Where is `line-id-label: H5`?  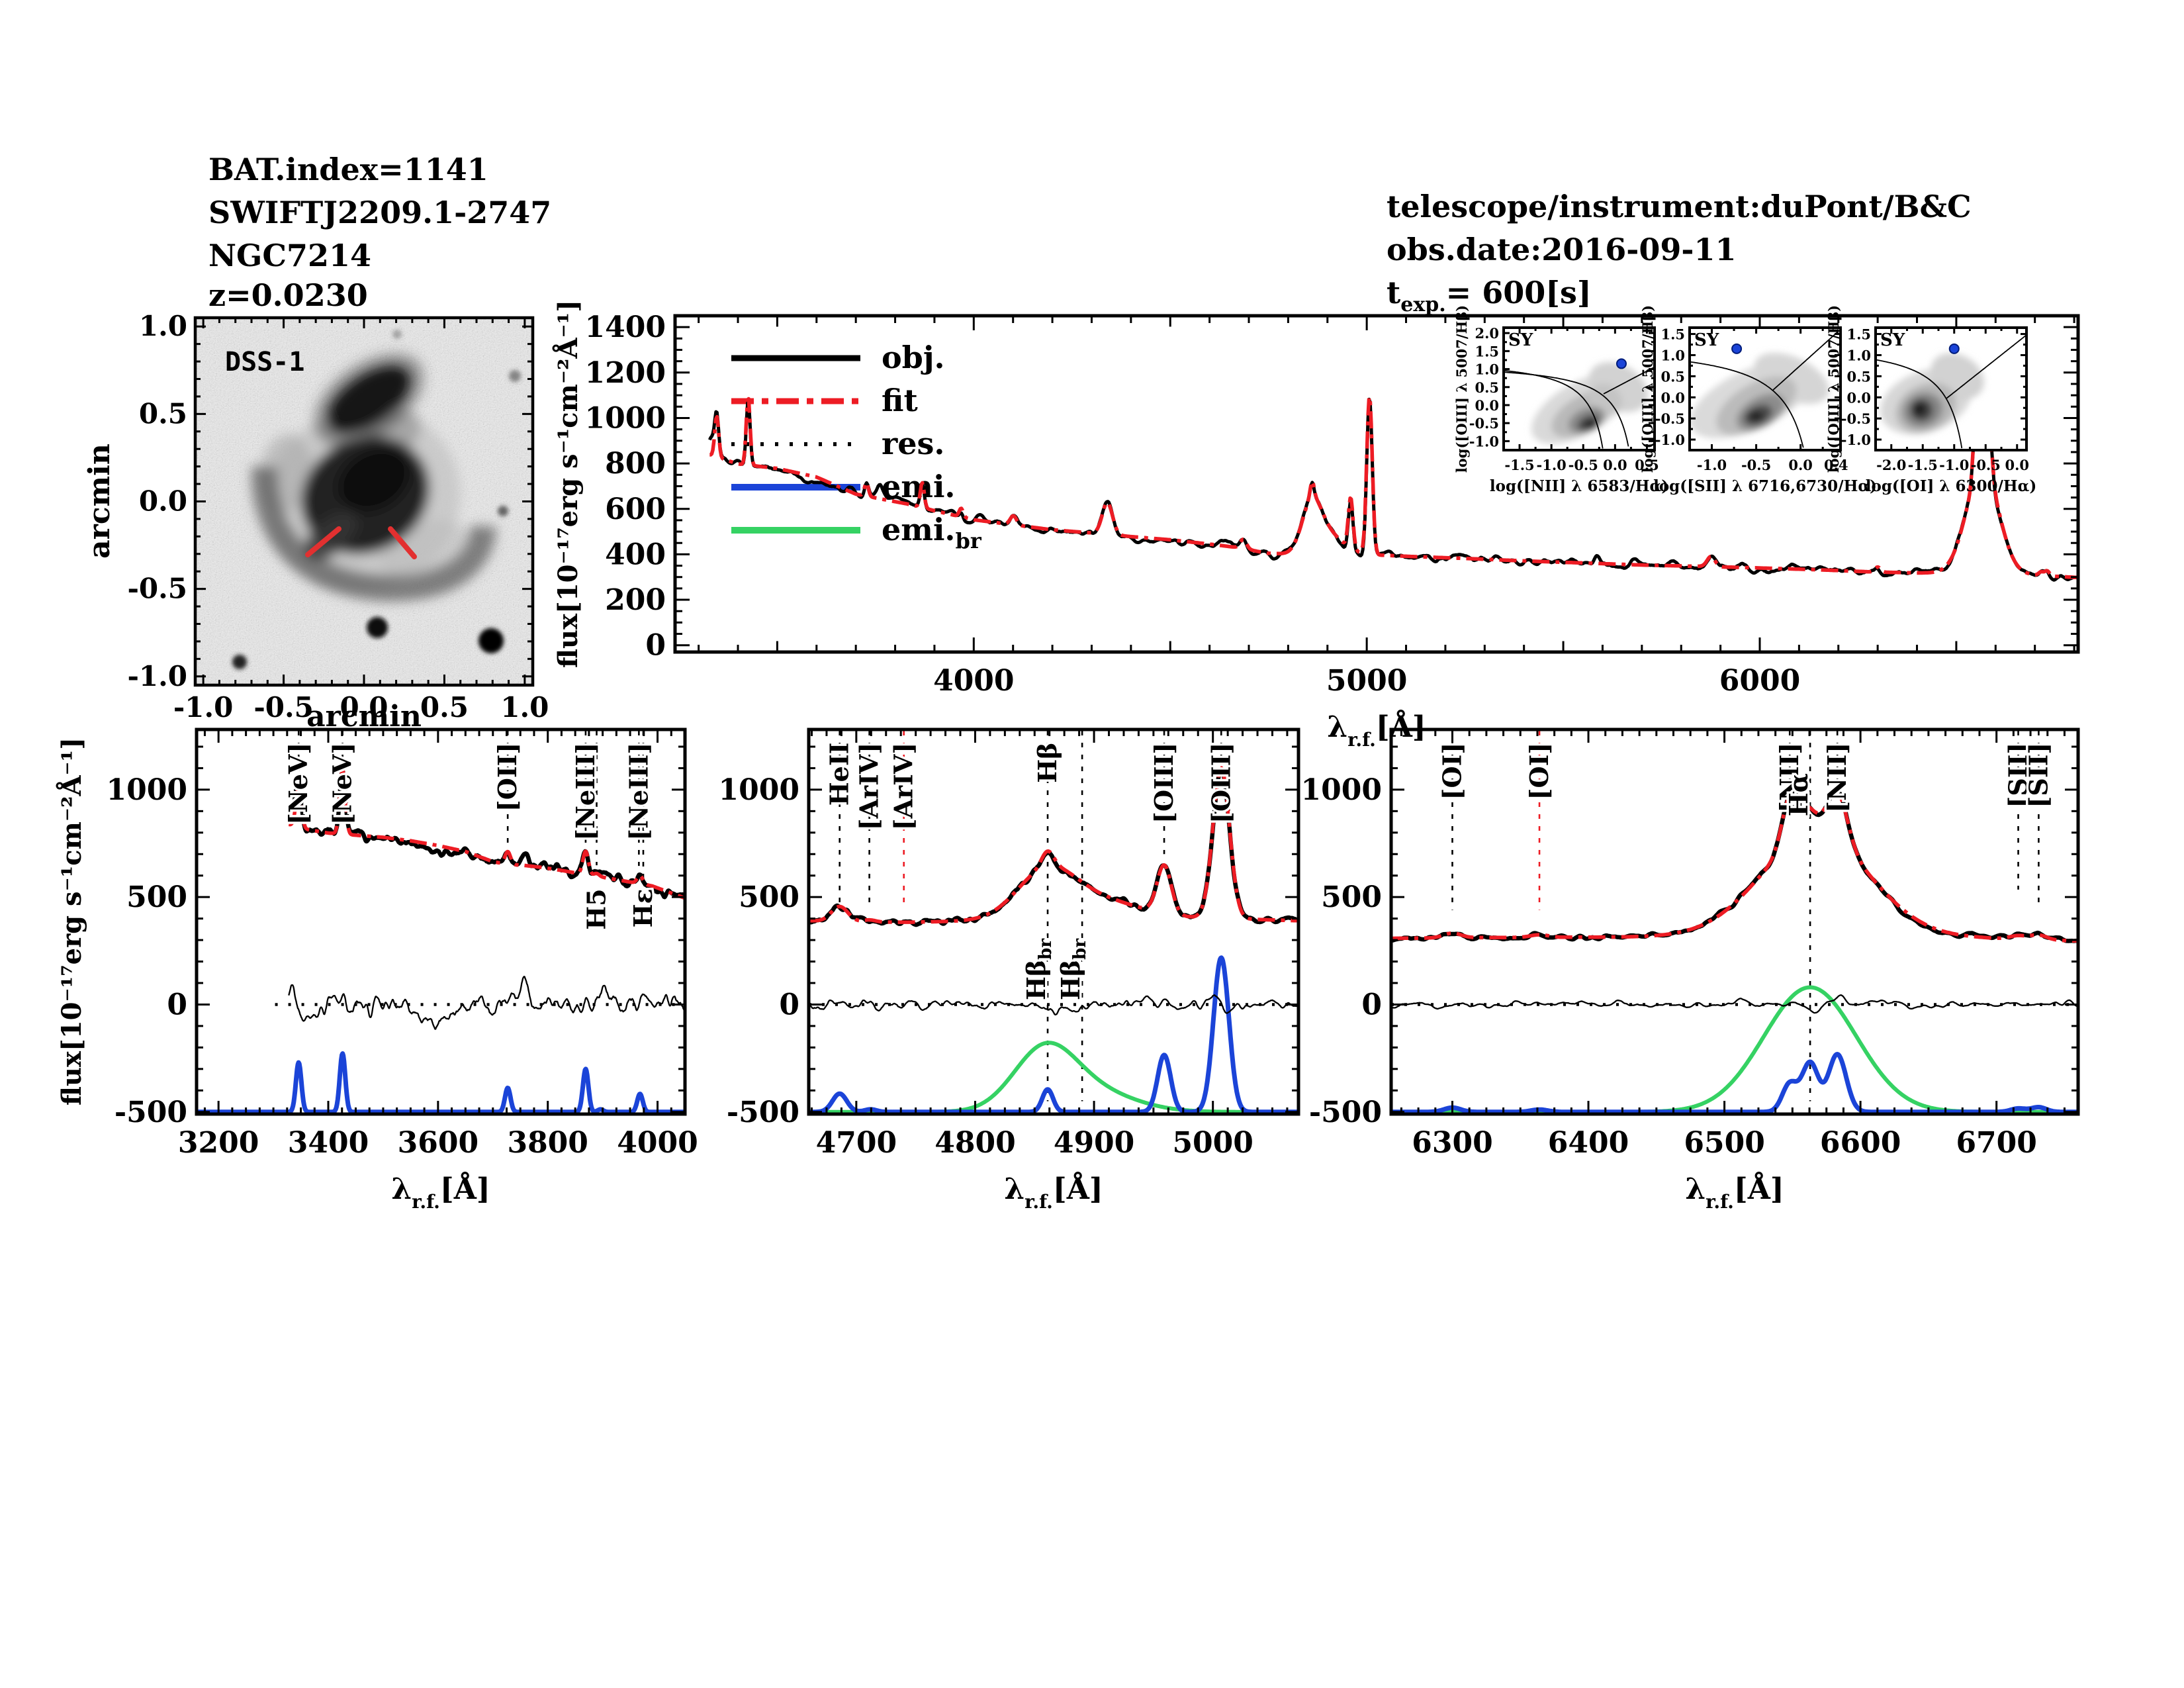 line-id-label: H5 is located at coordinates (596, 908).